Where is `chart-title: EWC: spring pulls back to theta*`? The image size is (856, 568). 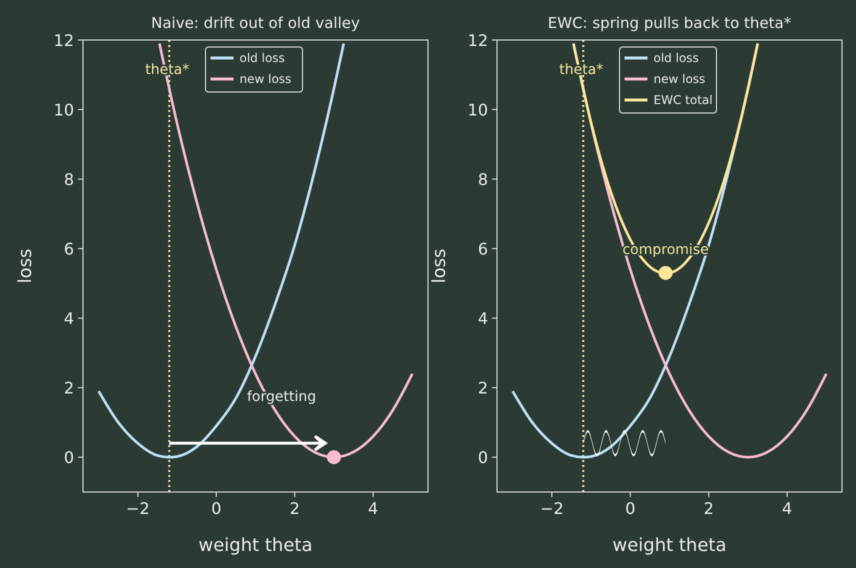
chart-title: EWC: spring pulls back to theta* is located at coordinates (670, 23).